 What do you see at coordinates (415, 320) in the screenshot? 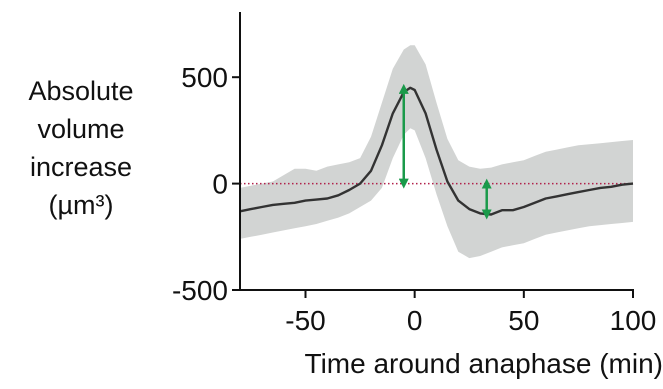
I see `x-tick-label: 0` at bounding box center [415, 320].